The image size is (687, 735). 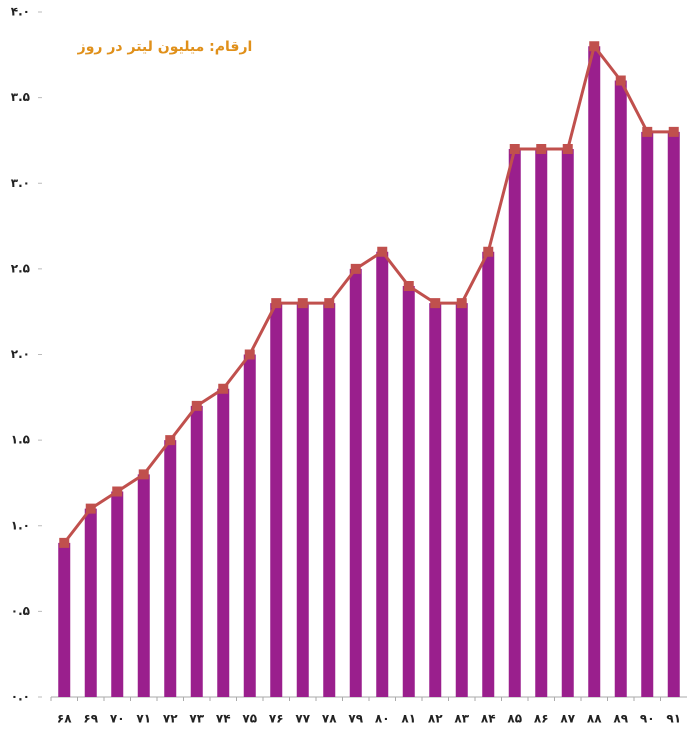 I want to click on x-tick-label: ۸۴, so click(x=488, y=719).